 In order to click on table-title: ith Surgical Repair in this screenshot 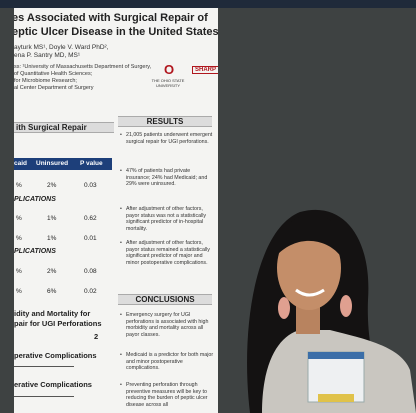, I will do `click(64, 127)`.